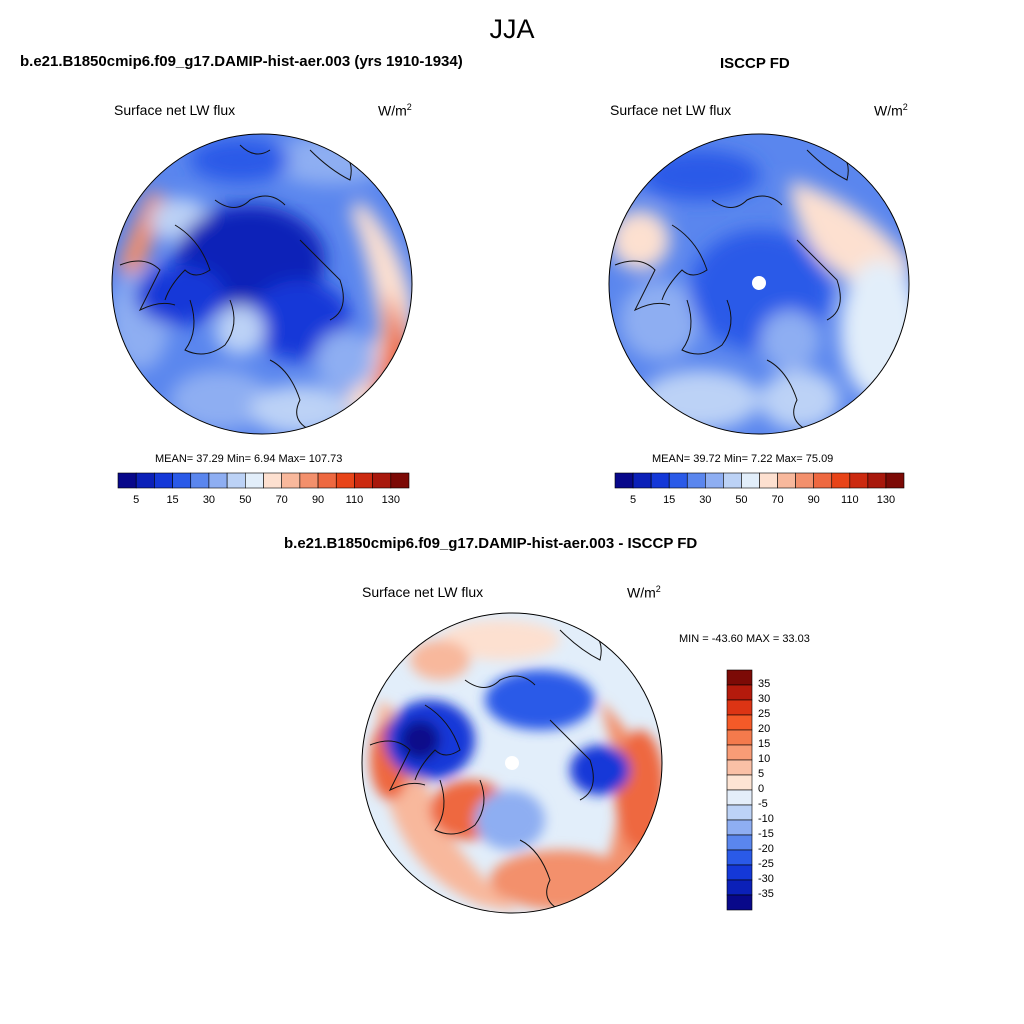 Image resolution: width=1024 pixels, height=1024 pixels. Describe the element at coordinates (741, 500) in the screenshot. I see `obs-colorbar-tick-label: 50` at that location.